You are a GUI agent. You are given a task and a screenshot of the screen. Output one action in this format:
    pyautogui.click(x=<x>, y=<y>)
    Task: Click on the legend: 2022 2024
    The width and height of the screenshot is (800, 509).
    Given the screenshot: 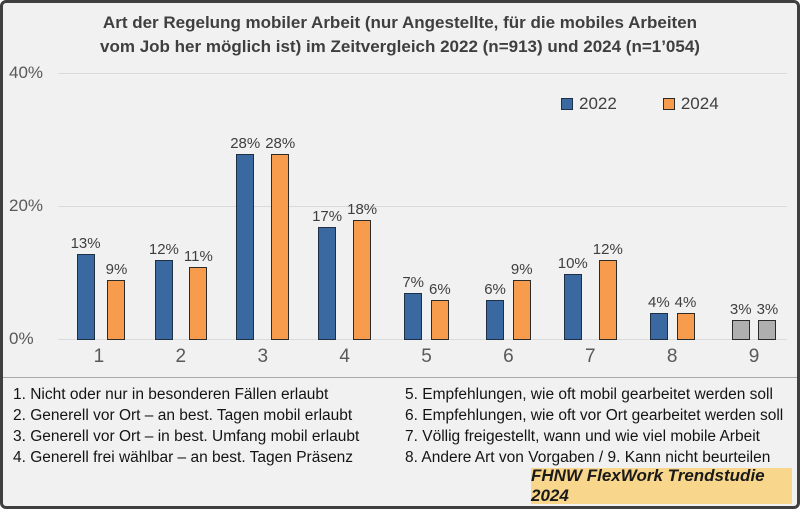 What is the action you would take?
    pyautogui.click(x=640, y=104)
    